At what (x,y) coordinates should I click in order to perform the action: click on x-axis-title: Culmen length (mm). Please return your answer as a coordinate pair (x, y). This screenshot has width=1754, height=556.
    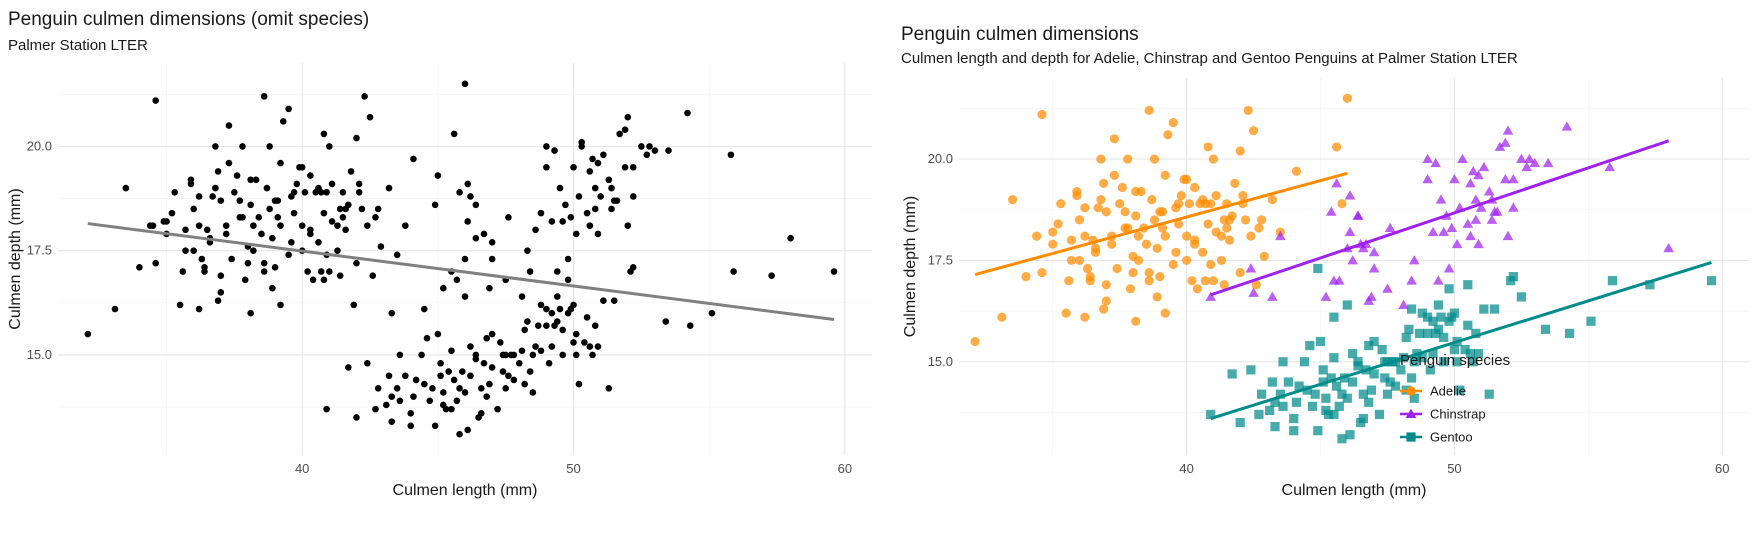
    Looking at the image, I should click on (1354, 490).